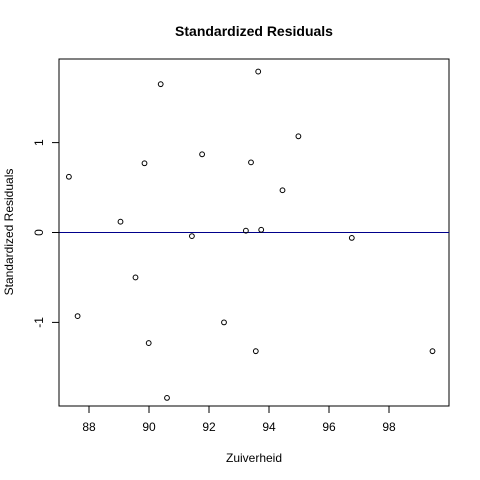  Describe the element at coordinates (149, 427) in the screenshot. I see `x-tick-label: 90` at that location.